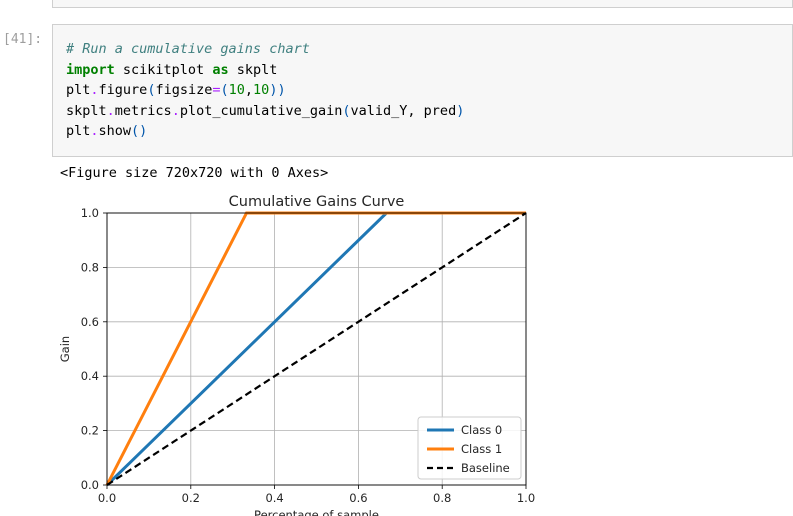  Describe the element at coordinates (526, 498) in the screenshot. I see `x-tick-label: 1.0` at that location.